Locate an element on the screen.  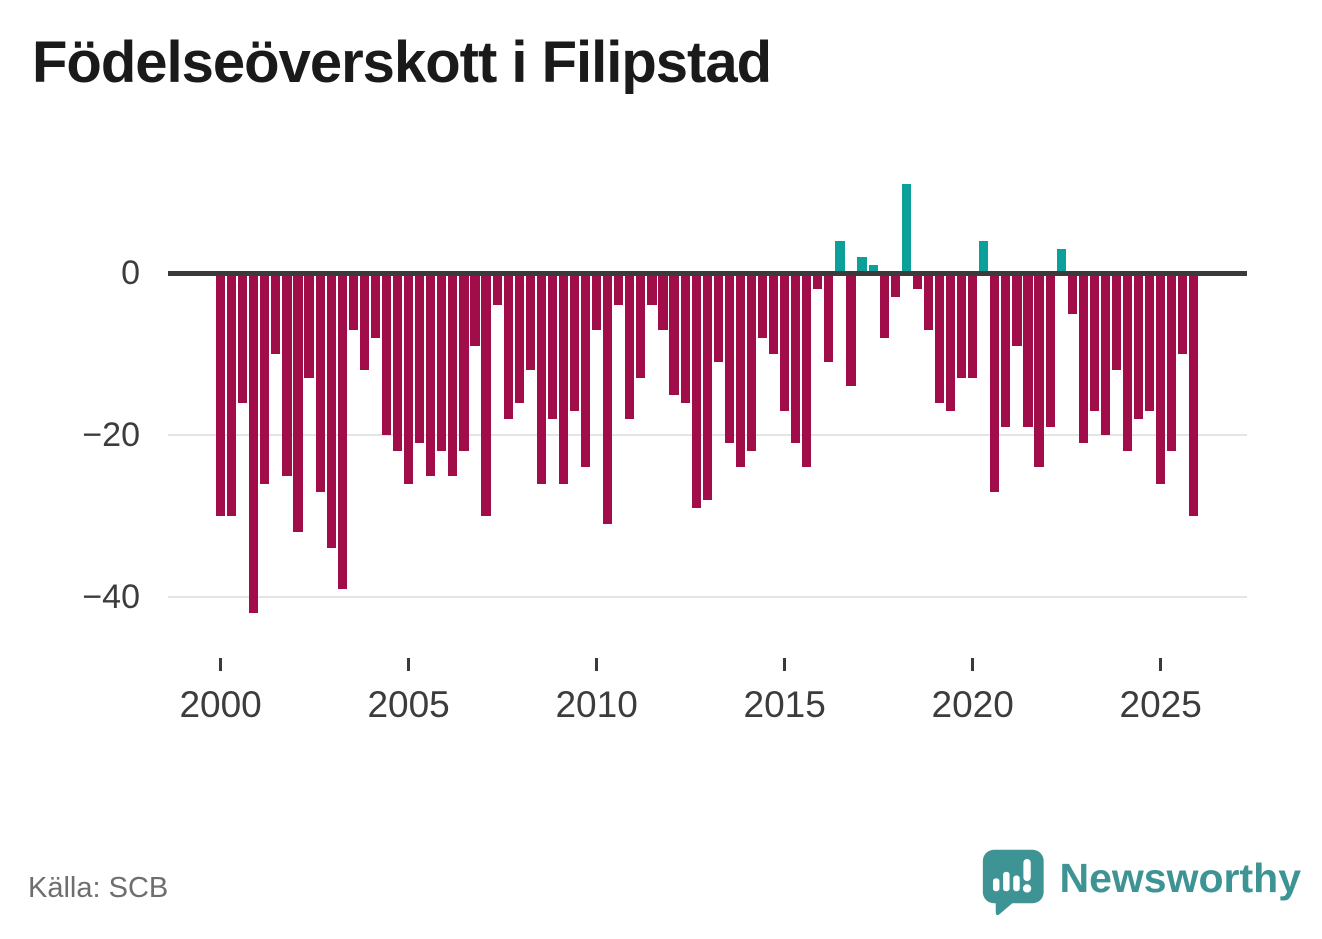
newsworthy-logo-text: Newsworthy is located at coordinates (1180, 877).